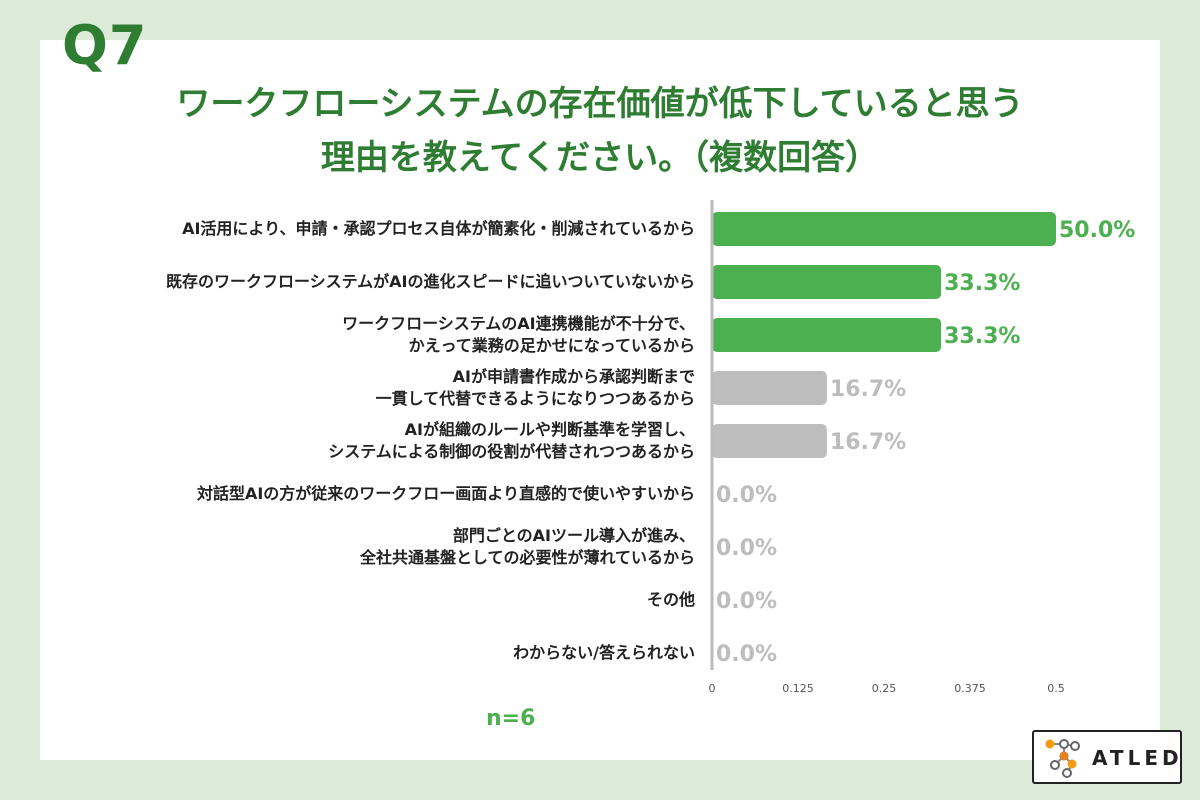 Image resolution: width=1200 pixels, height=800 pixels. I want to click on category-label-2: 既存のワークフローシステムがAIの進化スピードに追いついていないから, so click(430, 282).